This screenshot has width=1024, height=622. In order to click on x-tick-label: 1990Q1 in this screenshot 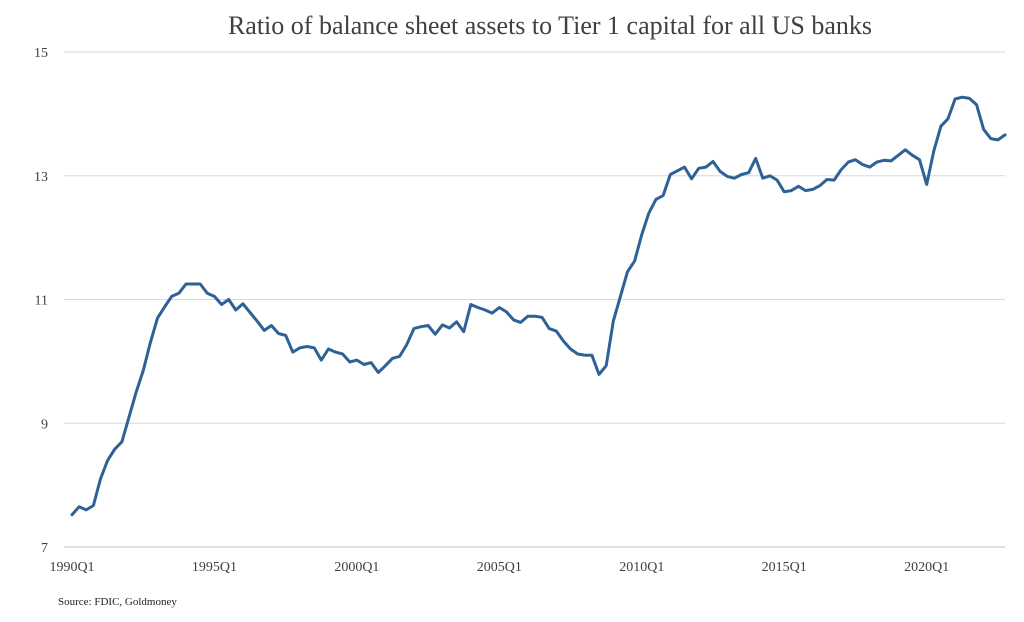, I will do `click(71, 567)`.